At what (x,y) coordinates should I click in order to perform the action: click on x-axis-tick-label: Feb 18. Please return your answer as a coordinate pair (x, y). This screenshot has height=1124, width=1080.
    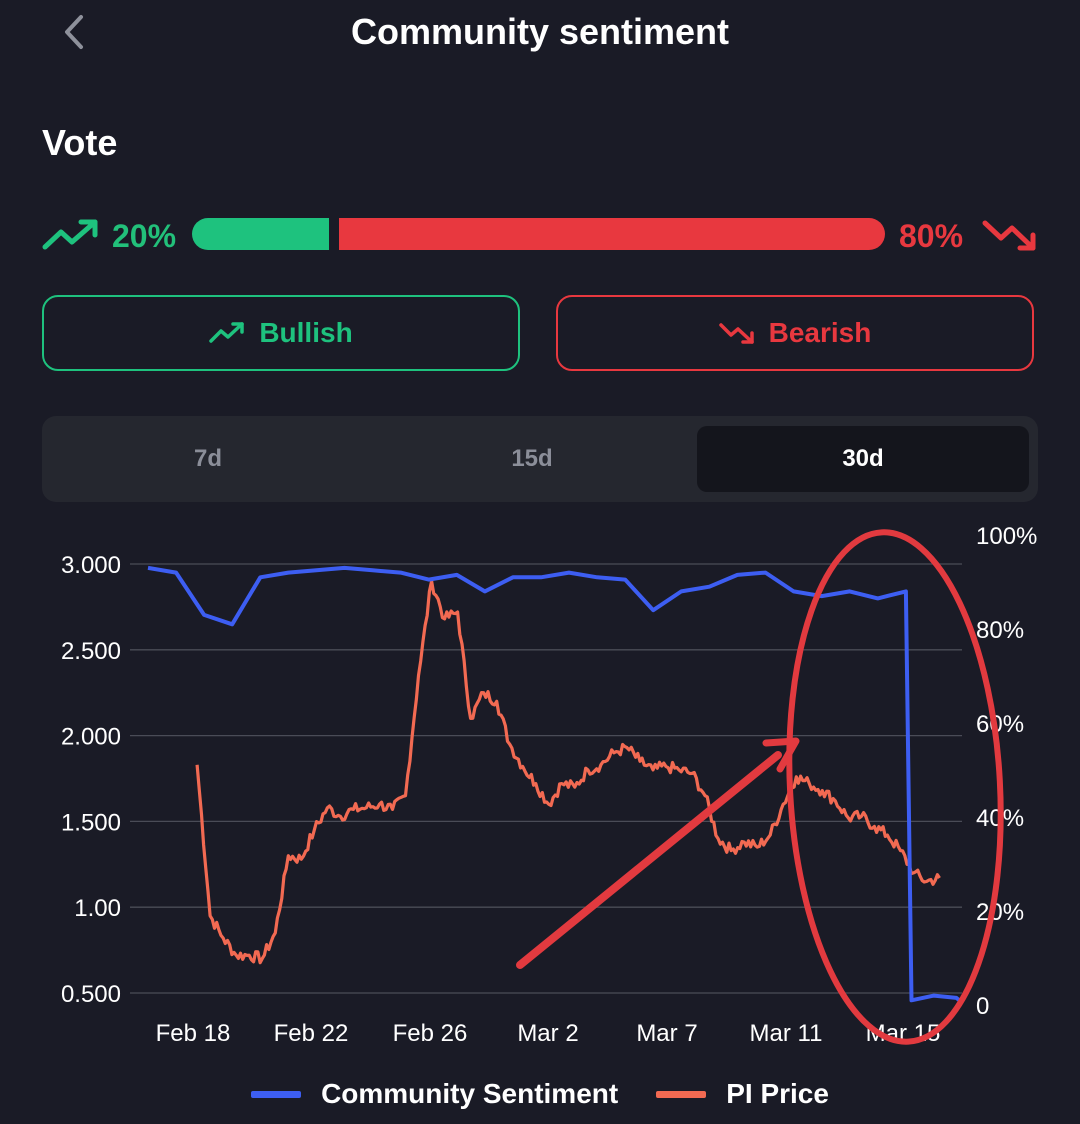
    Looking at the image, I should click on (193, 1033).